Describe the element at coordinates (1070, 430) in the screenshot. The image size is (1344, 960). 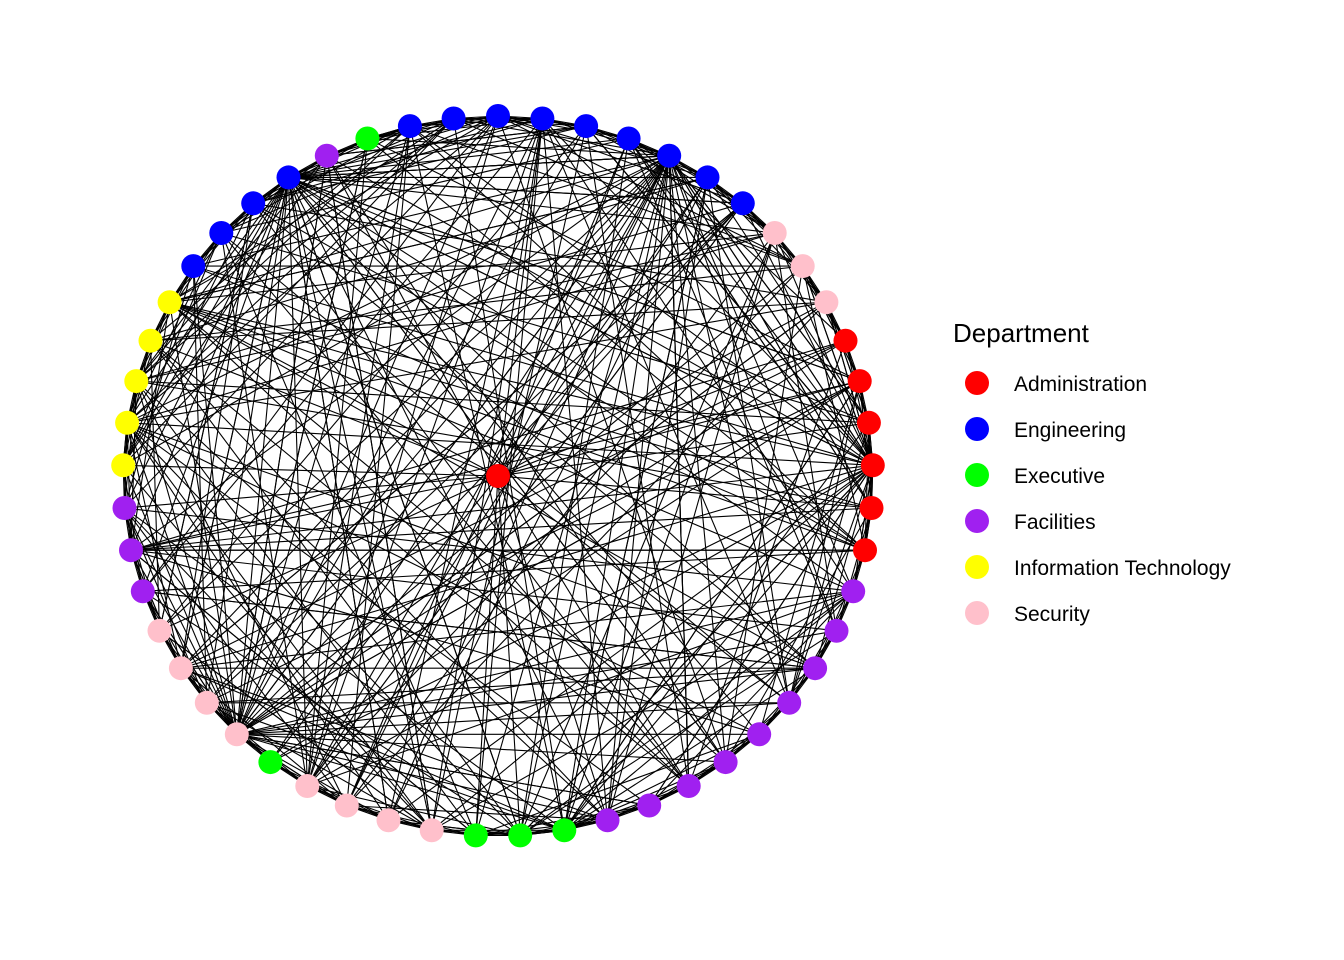
I see `legend-label-engineering: Engineering` at that location.